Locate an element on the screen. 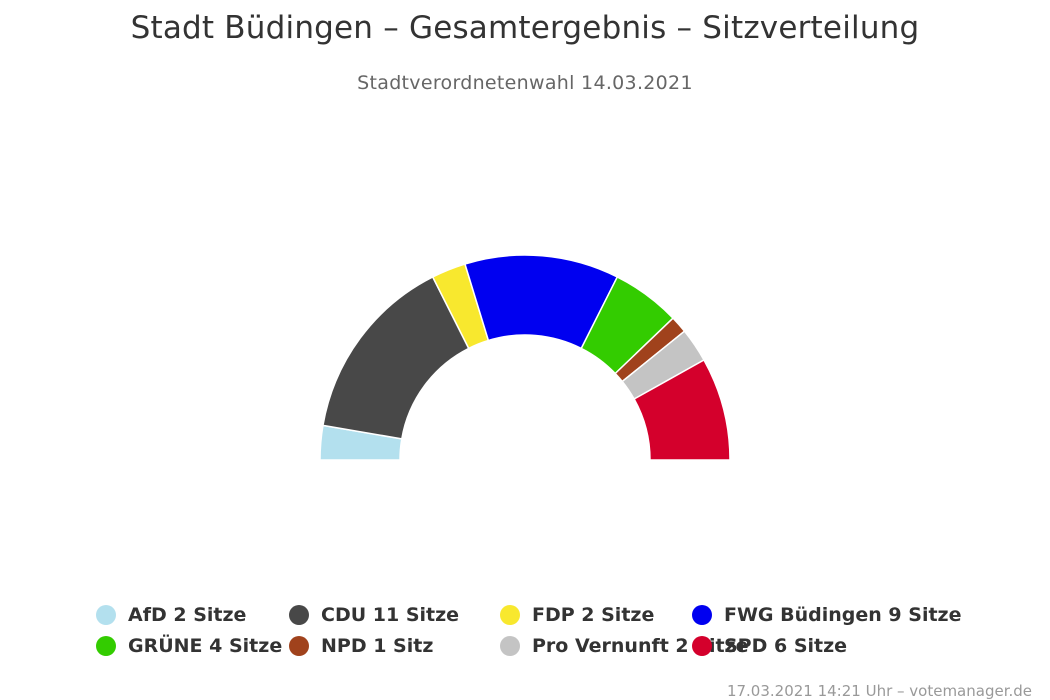 Image resolution: width=1050 pixels, height=700 pixels. legend-label: SPD 6 Sitze is located at coordinates (786, 646).